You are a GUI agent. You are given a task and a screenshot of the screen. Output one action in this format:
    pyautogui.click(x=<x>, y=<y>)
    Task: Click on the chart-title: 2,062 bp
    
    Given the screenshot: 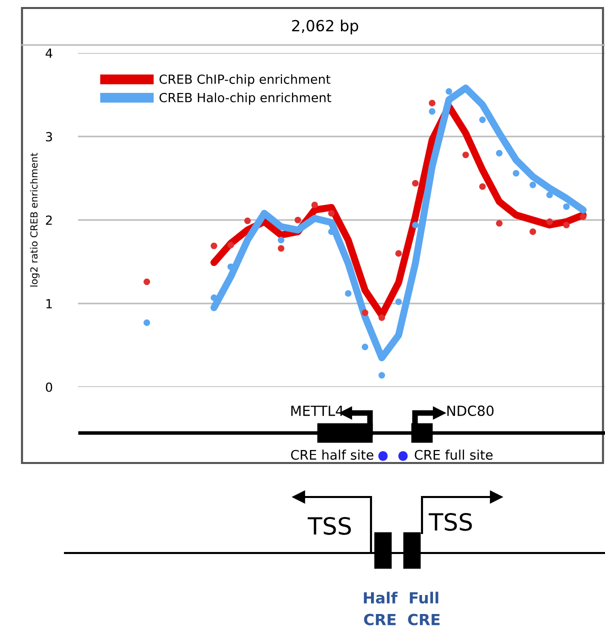 What is the action you would take?
    pyautogui.click(x=325, y=27)
    